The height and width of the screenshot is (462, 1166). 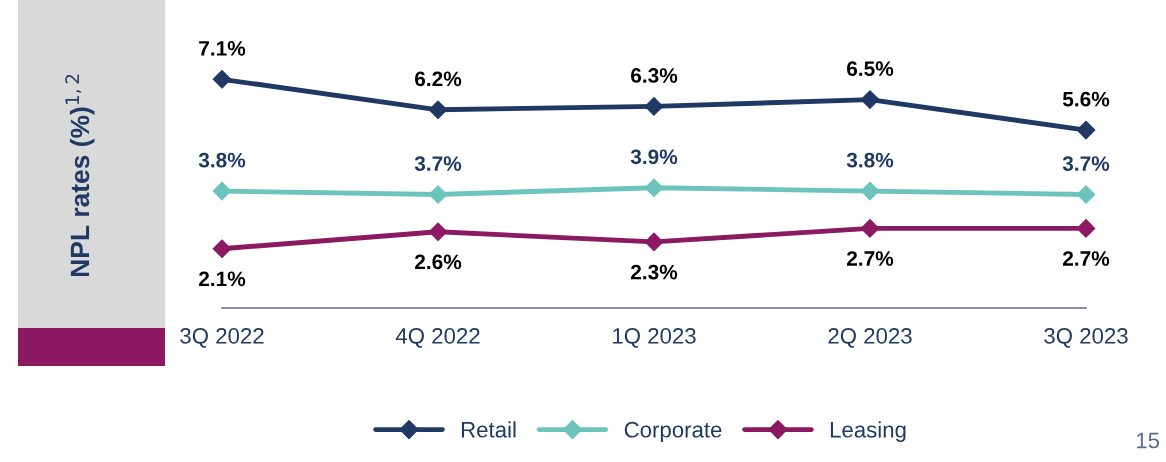 What do you see at coordinates (654, 75) in the screenshot?
I see `data-label: 6.3%` at bounding box center [654, 75].